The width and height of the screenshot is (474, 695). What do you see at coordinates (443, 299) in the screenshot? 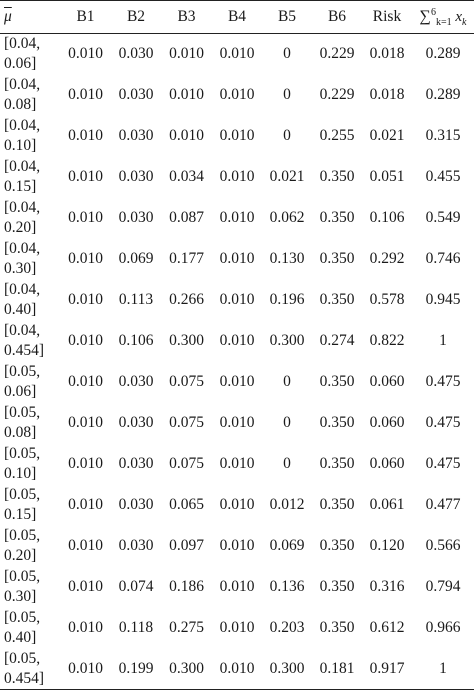
I see `cell-sum: 0.945` at bounding box center [443, 299].